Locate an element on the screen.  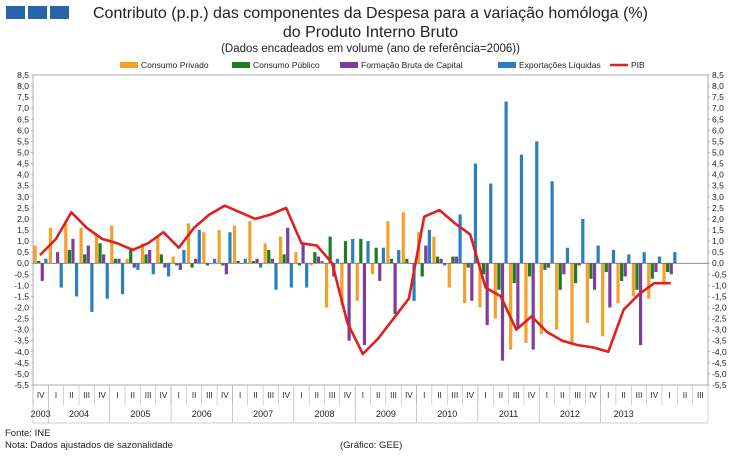
x-year-label: 2008 is located at coordinates (324, 414).